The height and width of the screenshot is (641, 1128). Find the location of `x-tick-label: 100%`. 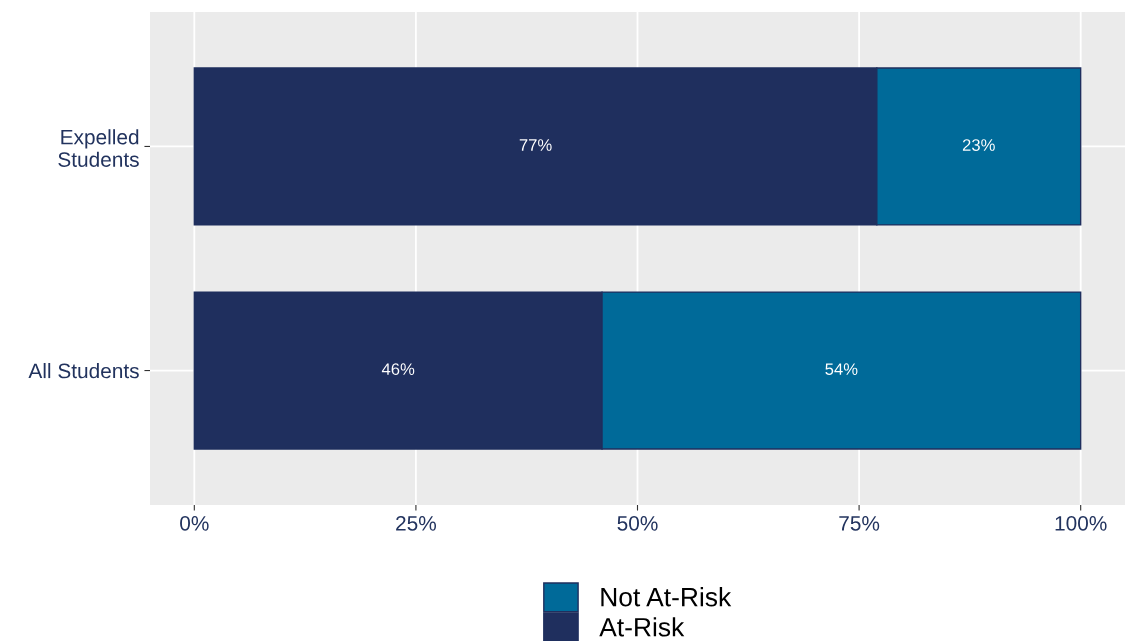

x-tick-label: 100% is located at coordinates (1081, 523).